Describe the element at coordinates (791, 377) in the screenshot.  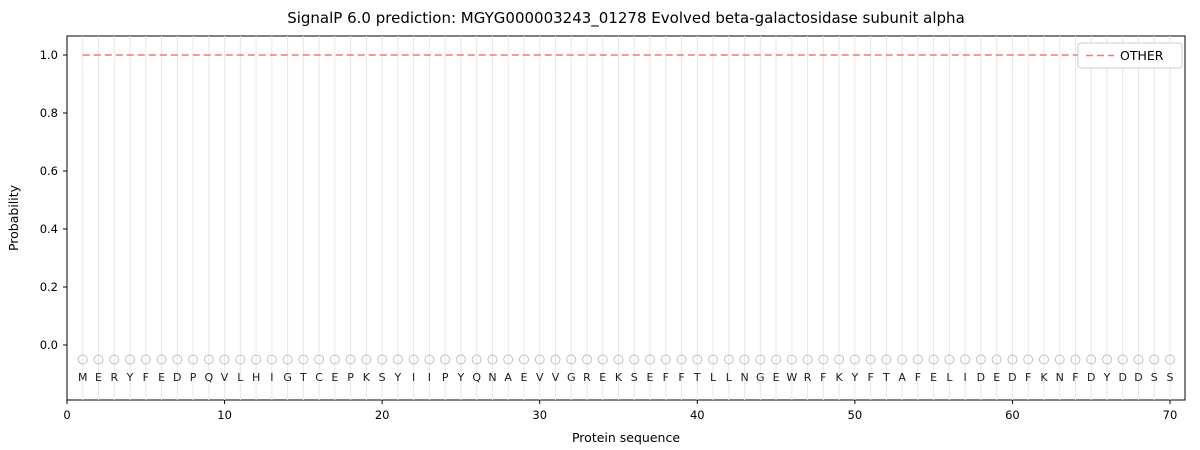
I see `residue-letter: W` at that location.